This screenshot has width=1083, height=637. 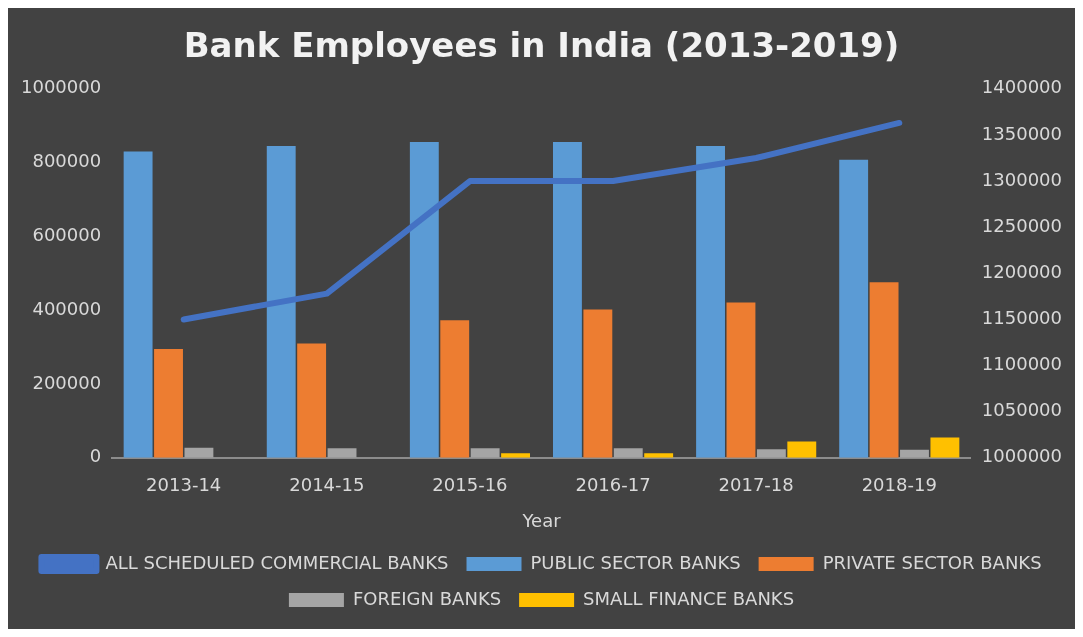 What do you see at coordinates (95, 456) in the screenshot?
I see `y-tick-label: 0` at bounding box center [95, 456].